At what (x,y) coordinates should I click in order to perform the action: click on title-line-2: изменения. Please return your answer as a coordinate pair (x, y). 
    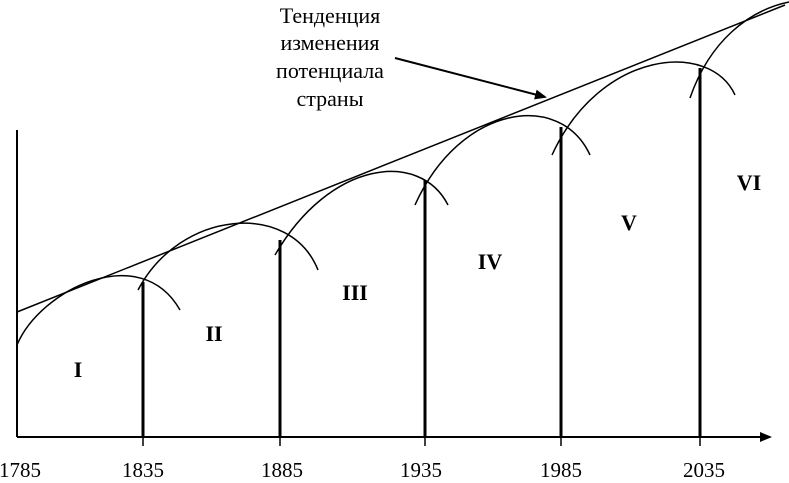
    Looking at the image, I should click on (329, 42).